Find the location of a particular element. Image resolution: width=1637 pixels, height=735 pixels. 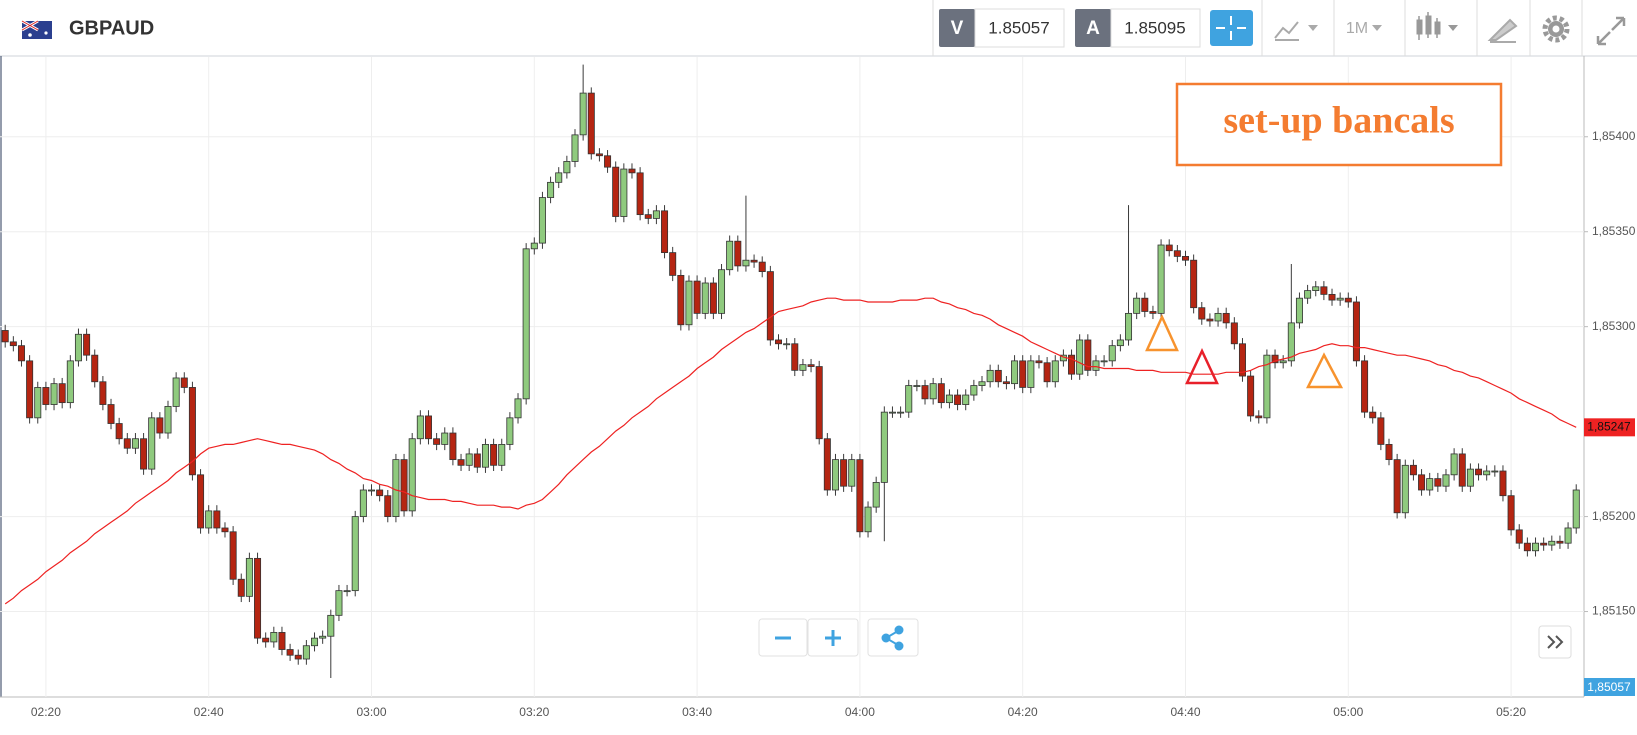

draw-button is located at coordinates (1502, 30).